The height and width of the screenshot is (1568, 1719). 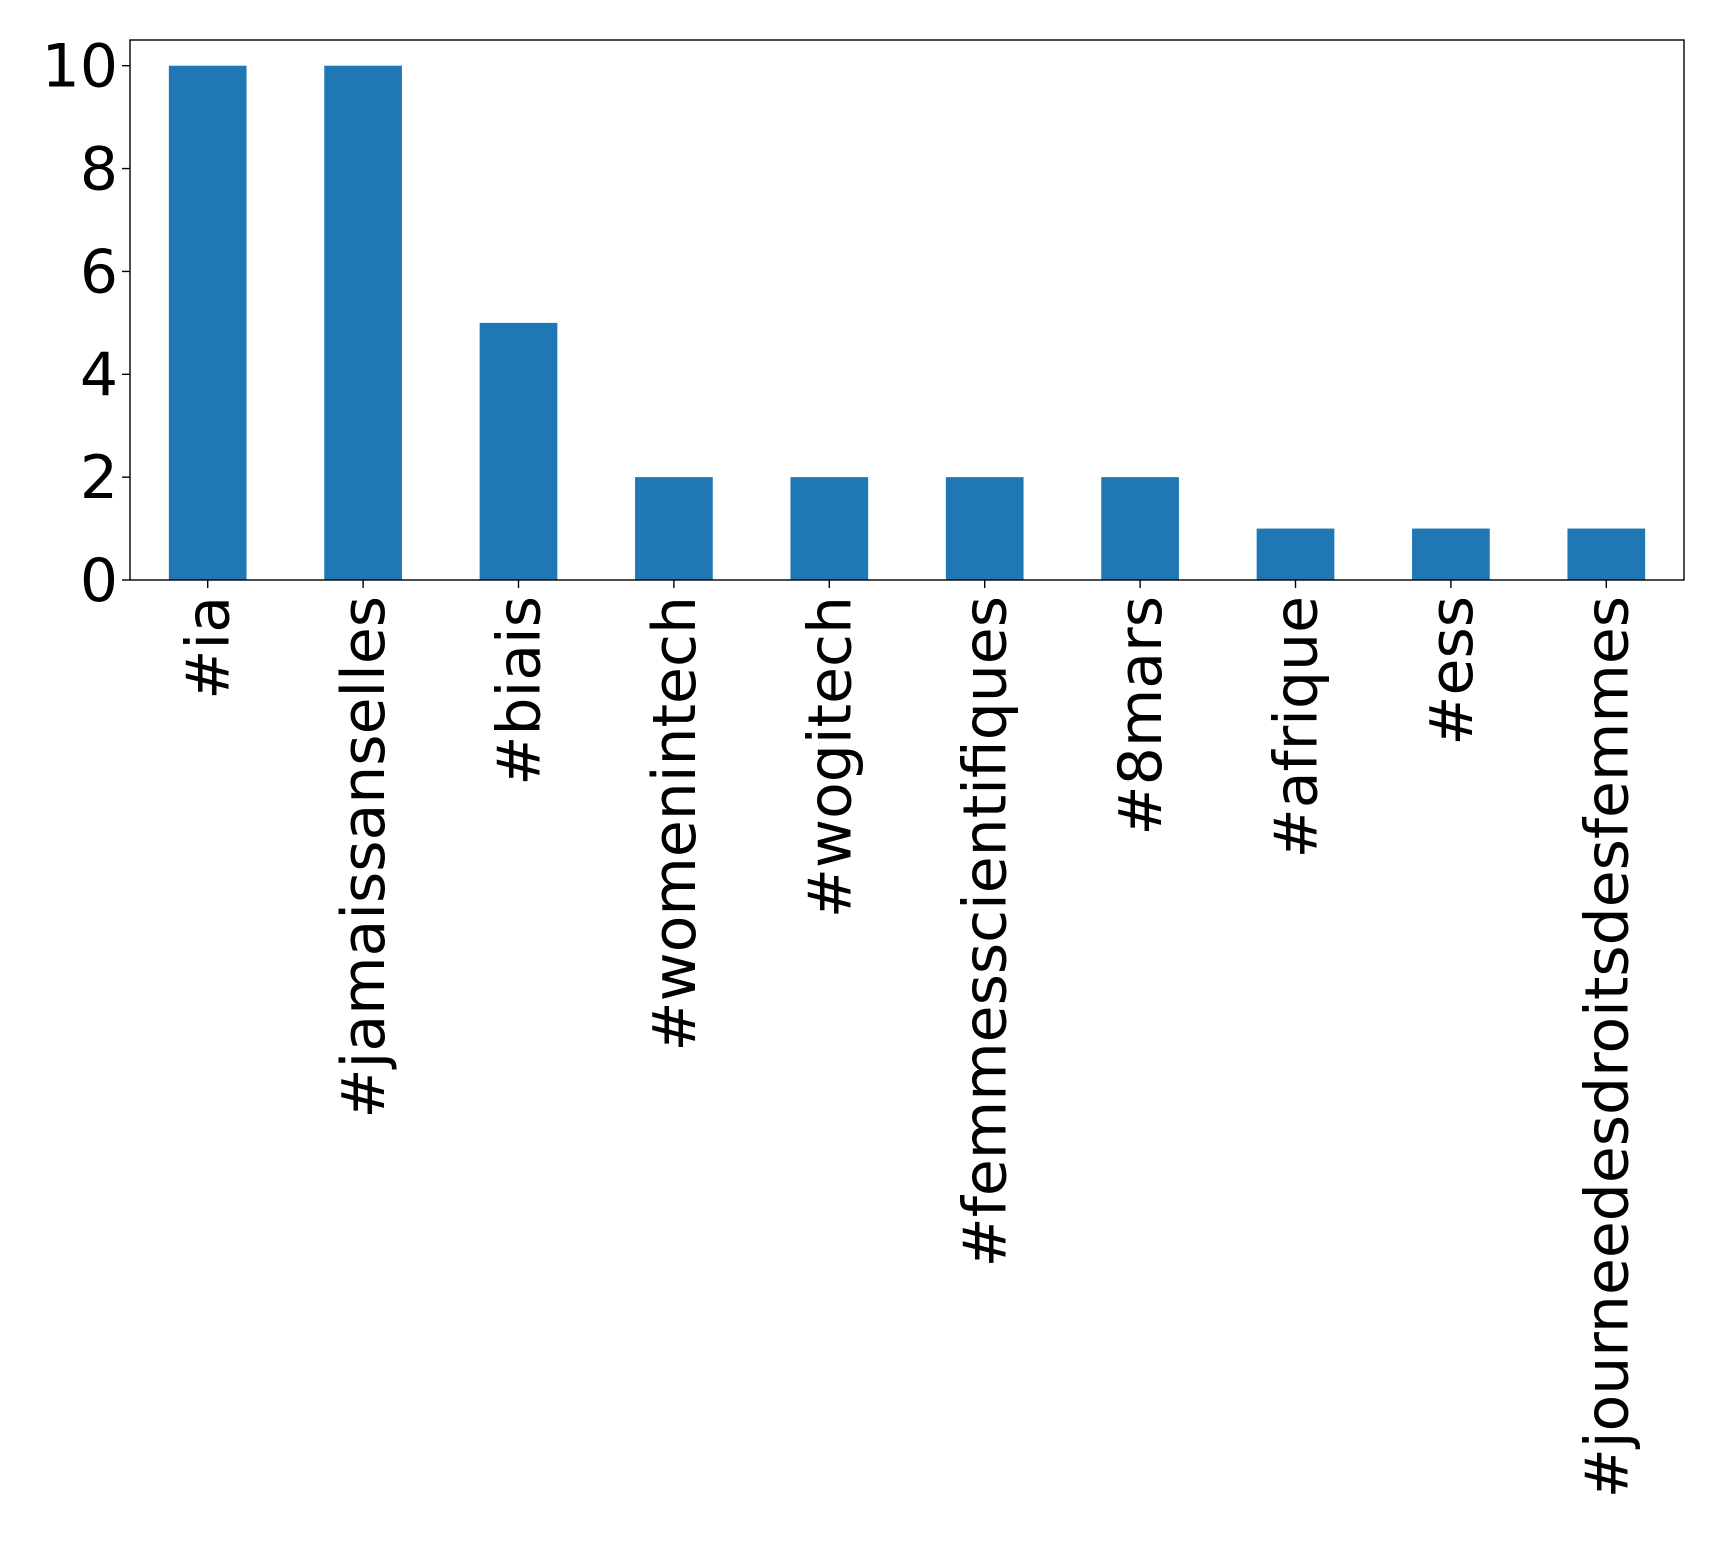 I want to click on x-tick-label-5: #femmesscientifiques, so click(x=986, y=932).